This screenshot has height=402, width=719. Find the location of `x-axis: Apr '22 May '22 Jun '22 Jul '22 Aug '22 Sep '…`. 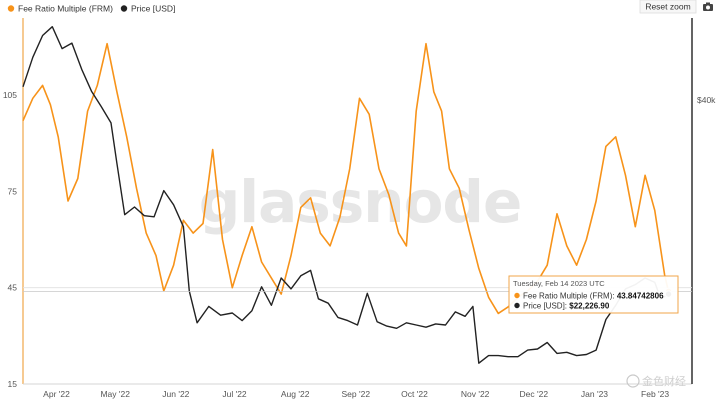

x-axis: Apr '22 May '22 Jun '22 Jul '22 Aug '22 Sep '… is located at coordinates (356, 394).